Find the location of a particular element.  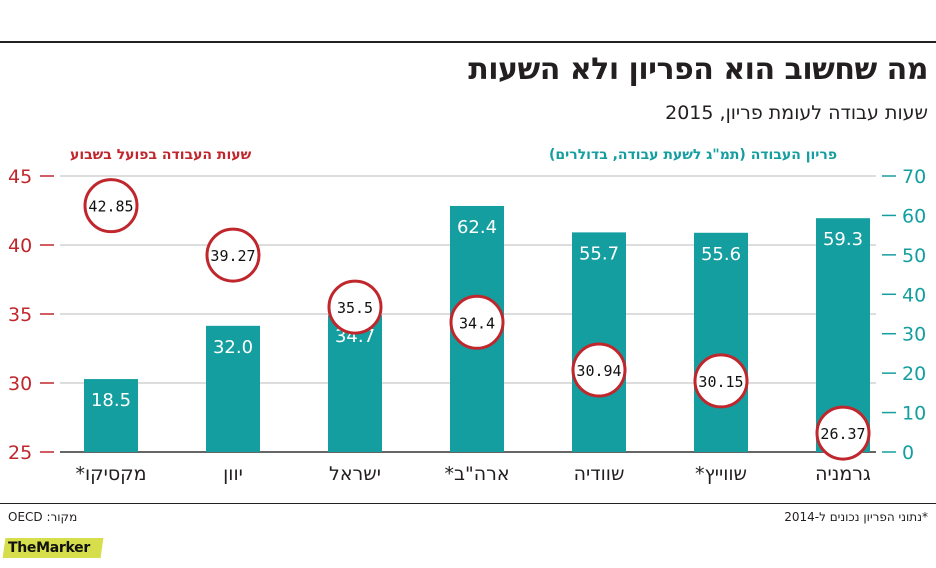

left-axis-tick-label: 25 is located at coordinates (20, 453).